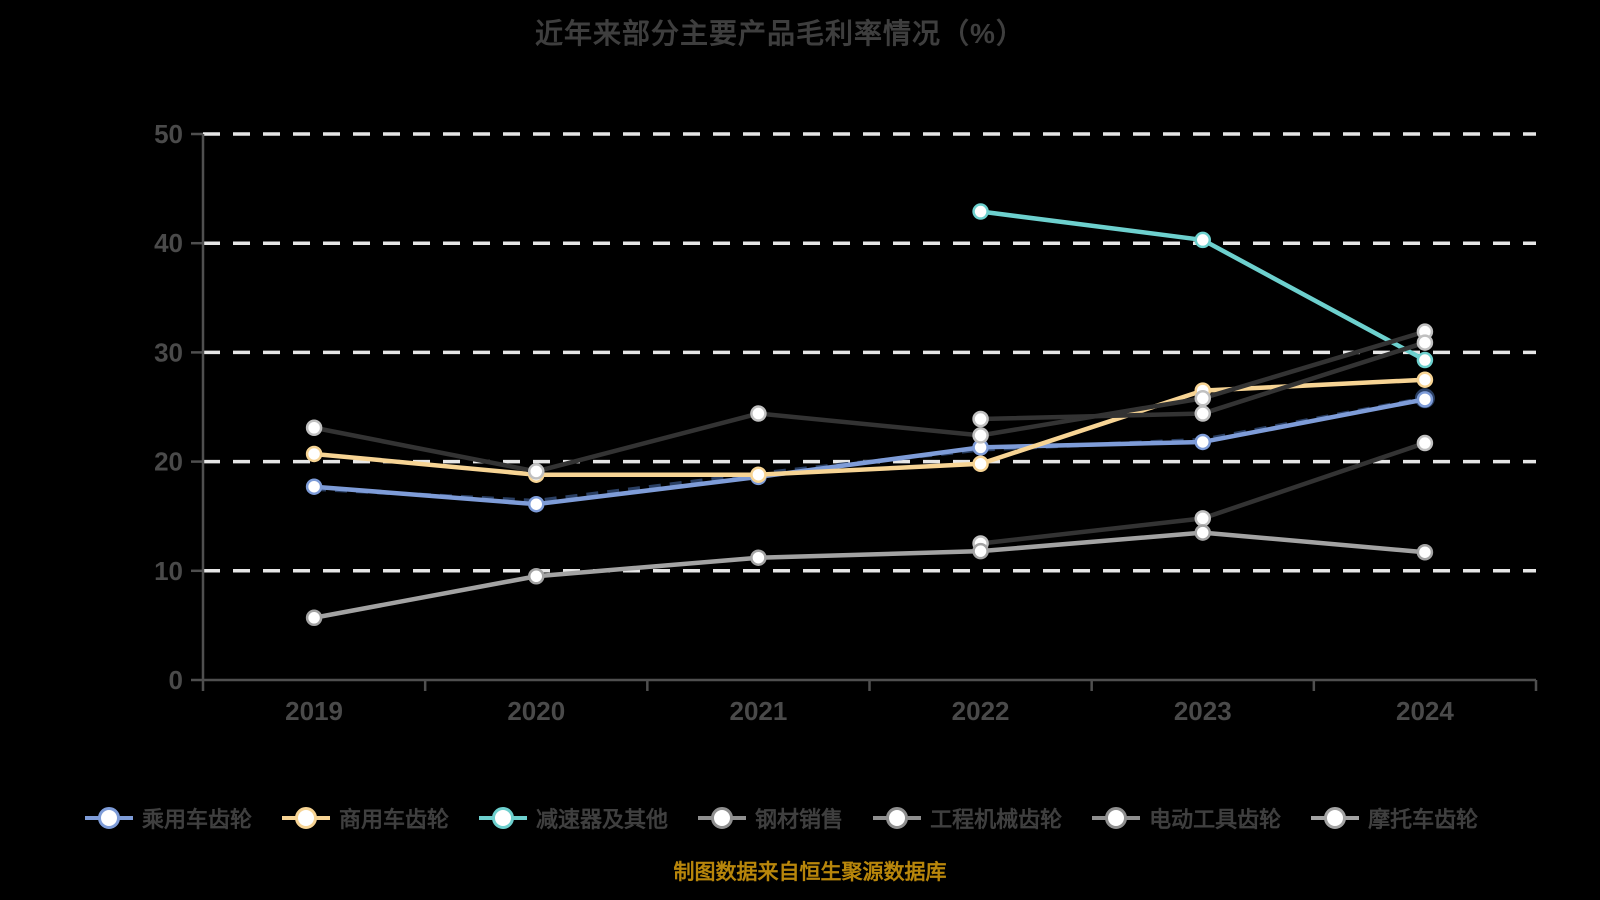 This screenshot has height=900, width=1600. What do you see at coordinates (1425, 342) in the screenshot?
I see `series-marker-工程机械齿轮-2024` at bounding box center [1425, 342].